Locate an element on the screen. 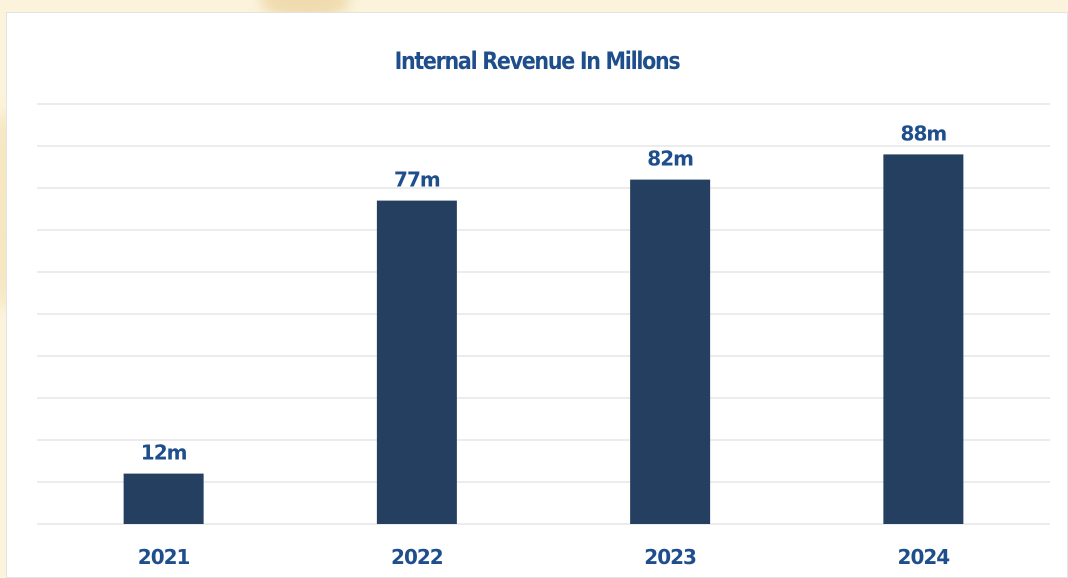 The width and height of the screenshot is (1068, 578). data-label-2023: 82m is located at coordinates (670, 159).